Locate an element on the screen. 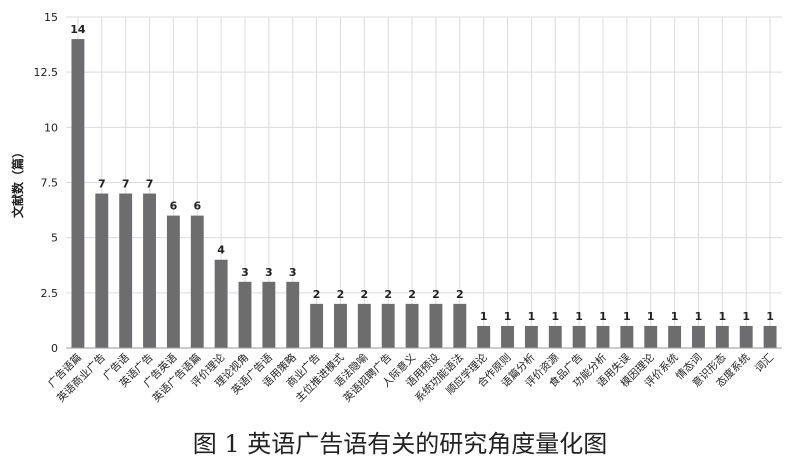  chart-title: 图 1 英语广告语有关的研究角度量化图 is located at coordinates (400, 444).